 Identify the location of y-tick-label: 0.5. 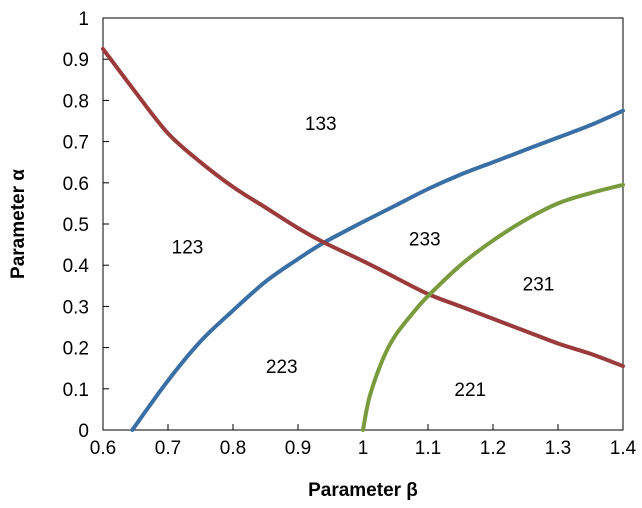
(76, 225).